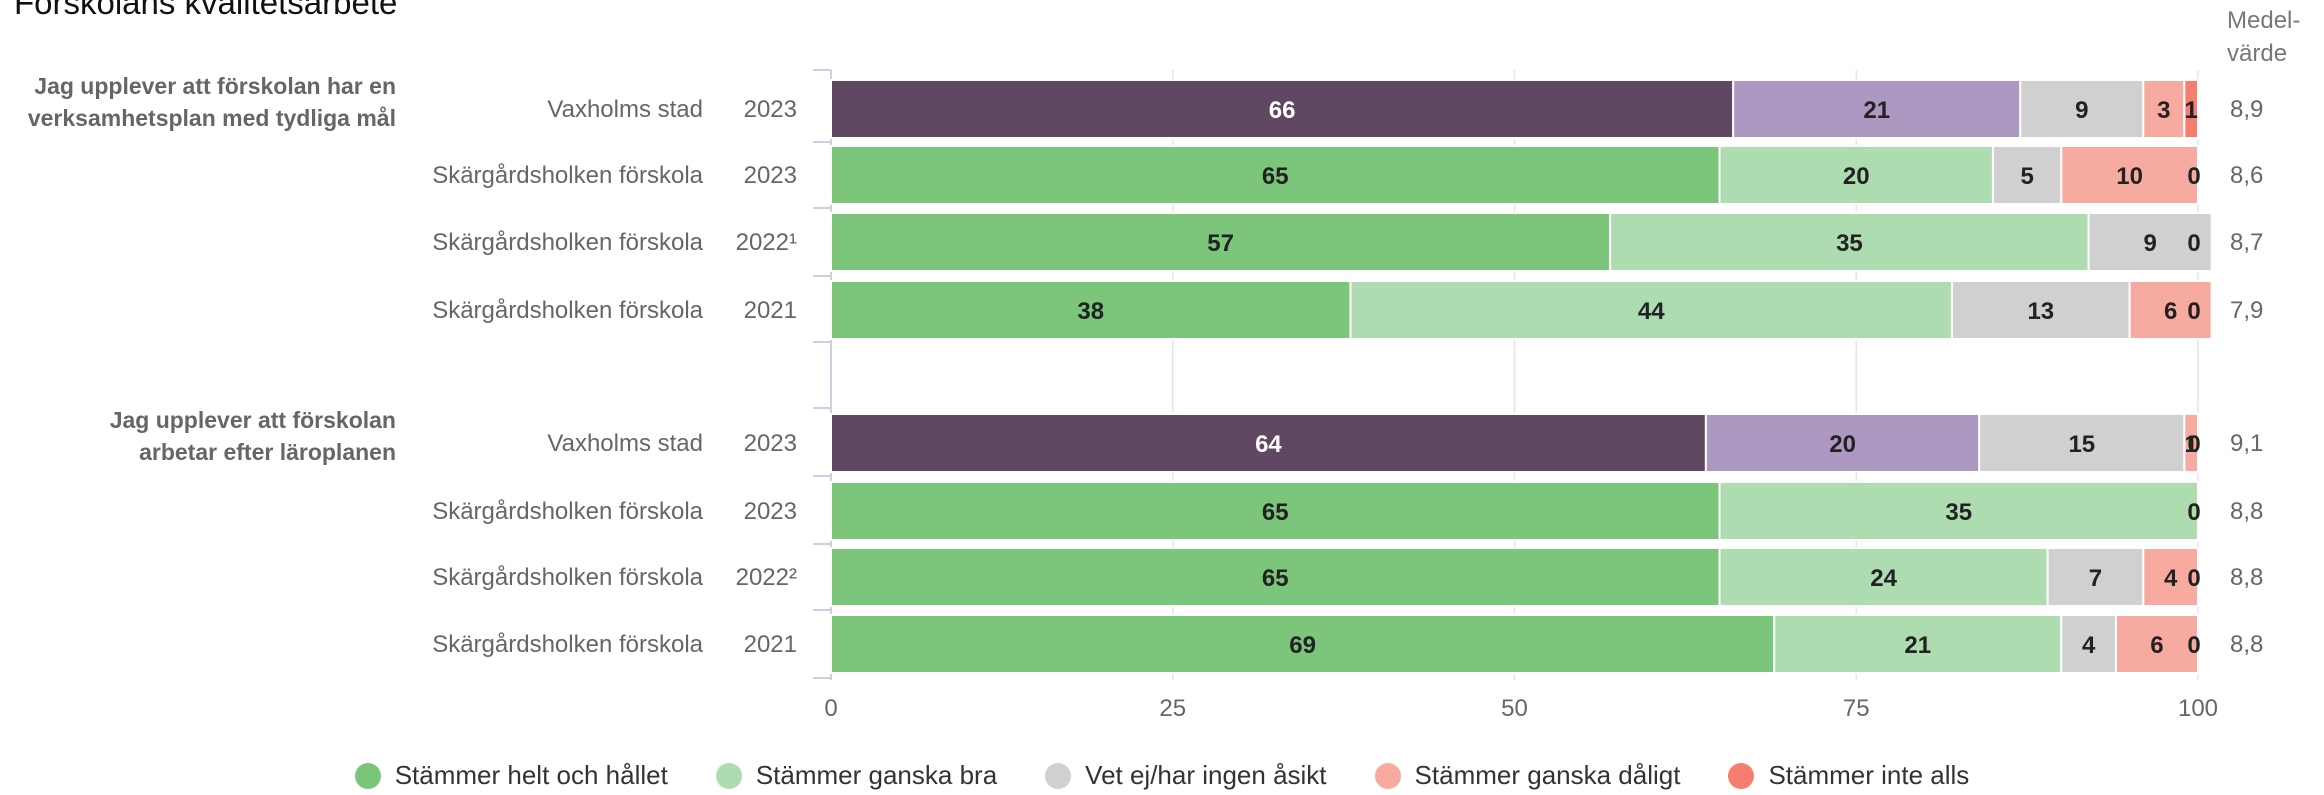 This screenshot has height=795, width=2324. I want to click on legend-label: Stämmer ganska dåligt, so click(1548, 775).